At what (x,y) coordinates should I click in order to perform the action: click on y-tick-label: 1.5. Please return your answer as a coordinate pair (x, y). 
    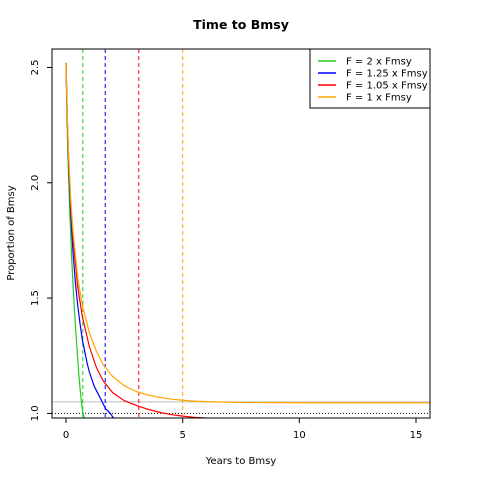
    Looking at the image, I should click on (35, 298).